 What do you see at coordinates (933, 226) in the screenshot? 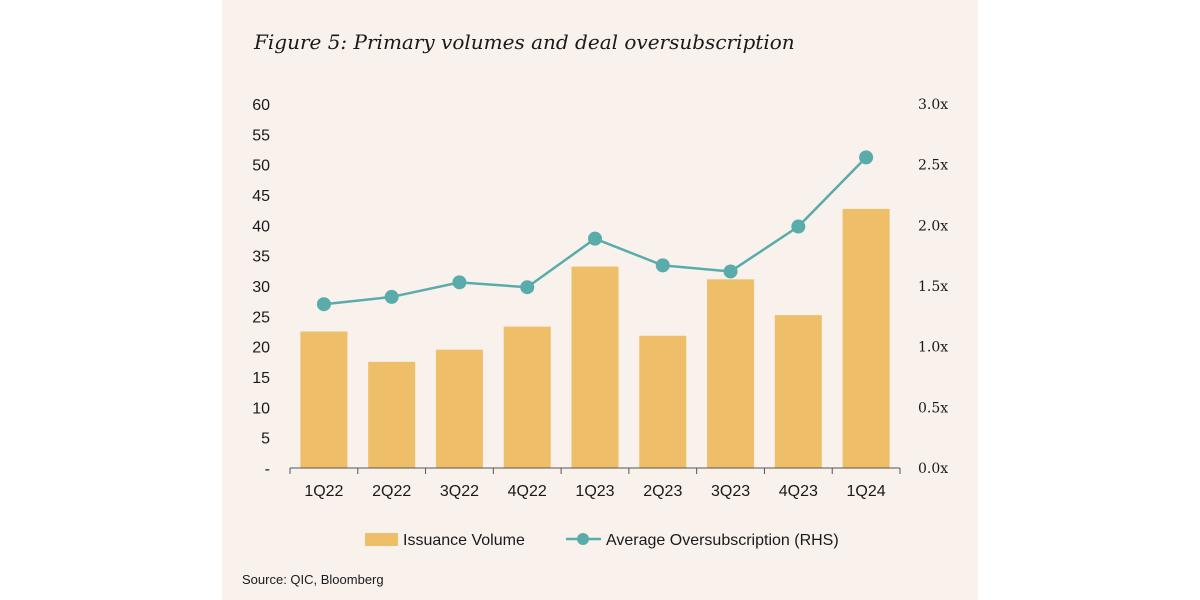
I see `y-right-tick-label: 2.0x` at bounding box center [933, 226].